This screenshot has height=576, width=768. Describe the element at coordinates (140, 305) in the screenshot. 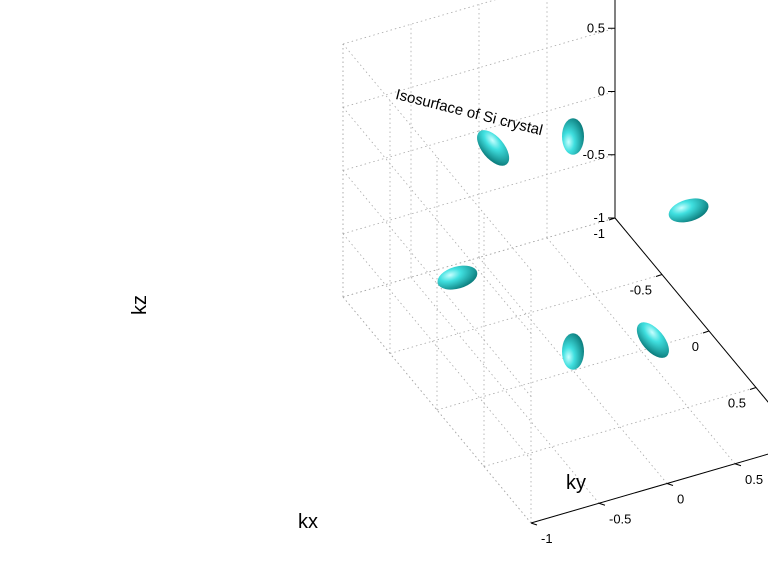

I see `z-axis-label: kz` at that location.